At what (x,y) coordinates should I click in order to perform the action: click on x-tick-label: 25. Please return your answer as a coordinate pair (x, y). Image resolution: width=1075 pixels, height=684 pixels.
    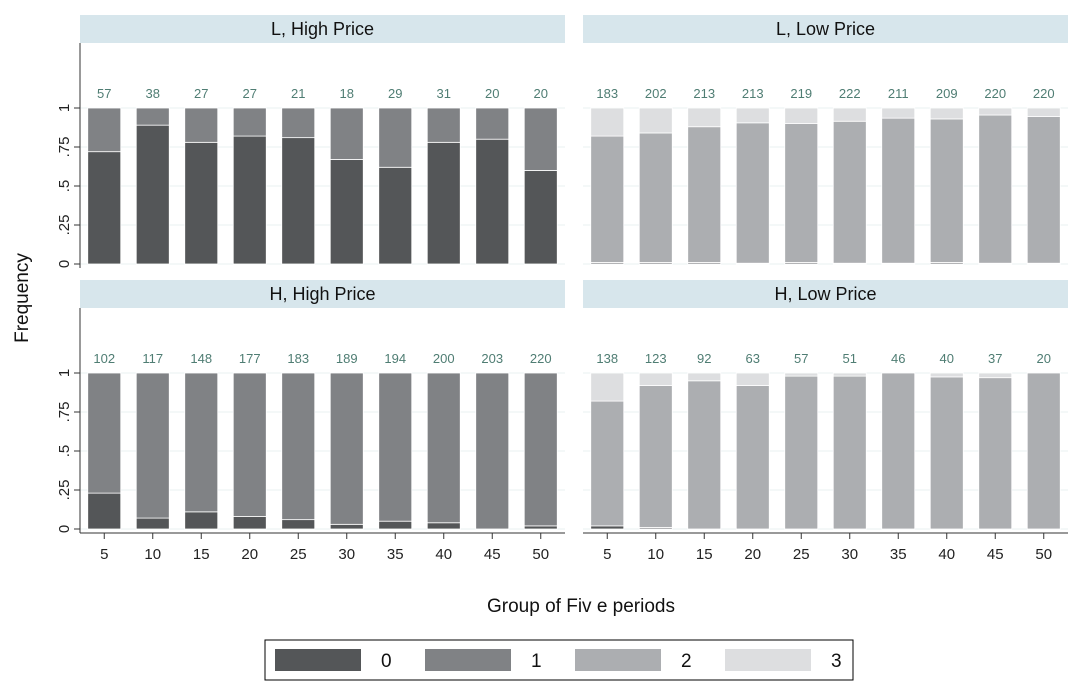
    Looking at the image, I should click on (801, 554).